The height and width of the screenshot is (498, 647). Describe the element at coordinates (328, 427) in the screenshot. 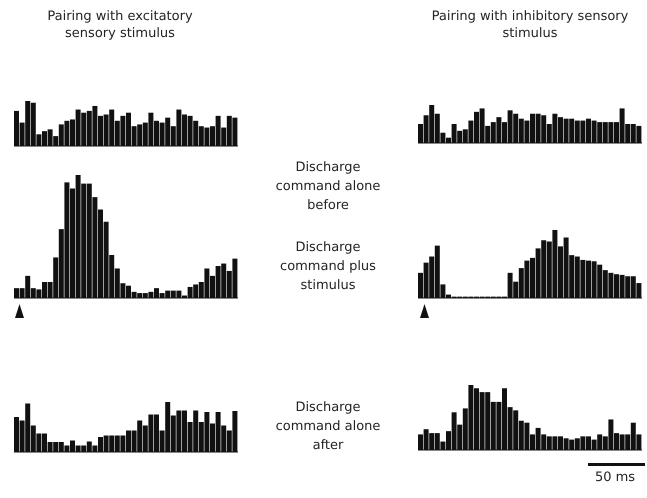

I see `text: Discharge command alone after` at that location.